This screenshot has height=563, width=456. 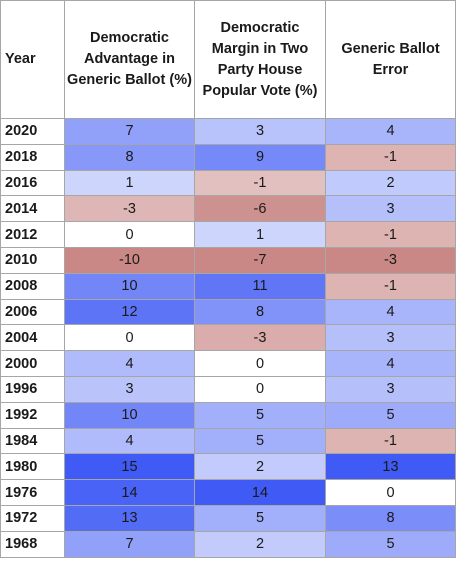 What do you see at coordinates (32, 415) in the screenshot?
I see `year-cell: 1992` at bounding box center [32, 415].